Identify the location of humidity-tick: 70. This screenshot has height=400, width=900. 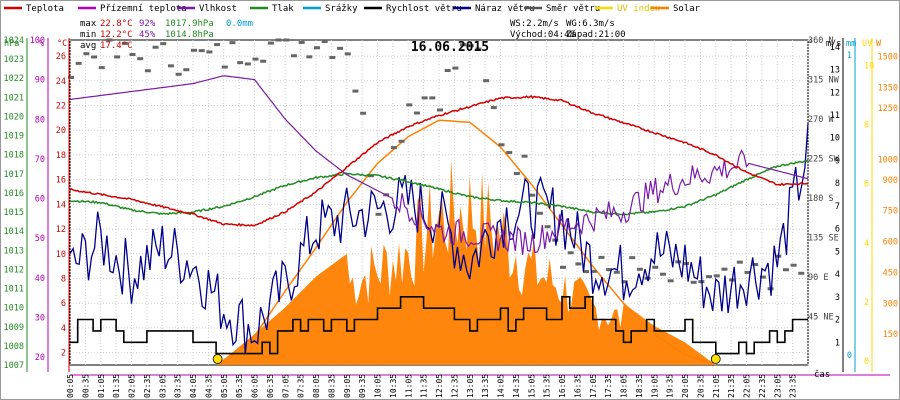
(40, 160).